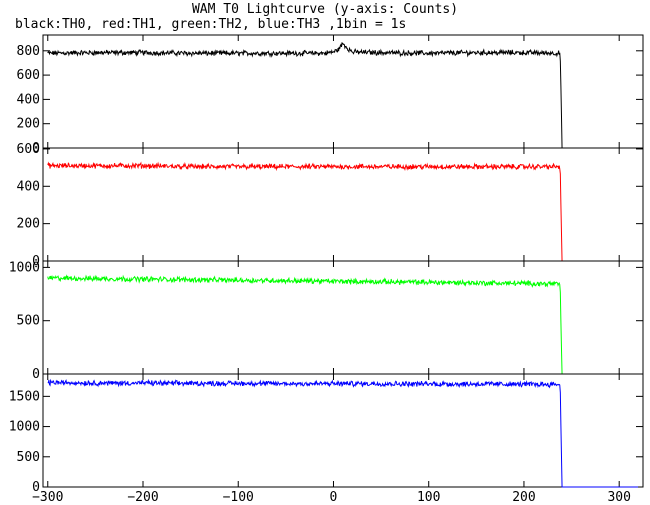 The height and width of the screenshot is (505, 650). I want to click on x-tick-label: −100, so click(238, 497).